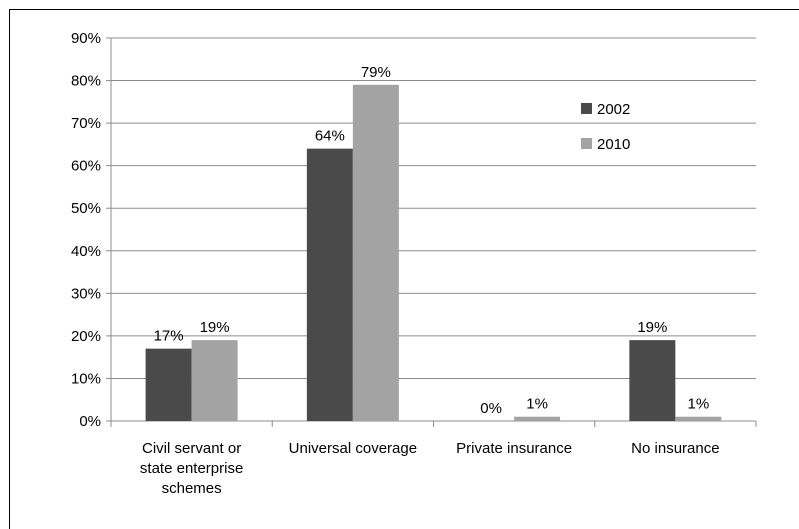 The height and width of the screenshot is (529, 799). What do you see at coordinates (675, 448) in the screenshot?
I see `x-tick-label: No insurance` at bounding box center [675, 448].